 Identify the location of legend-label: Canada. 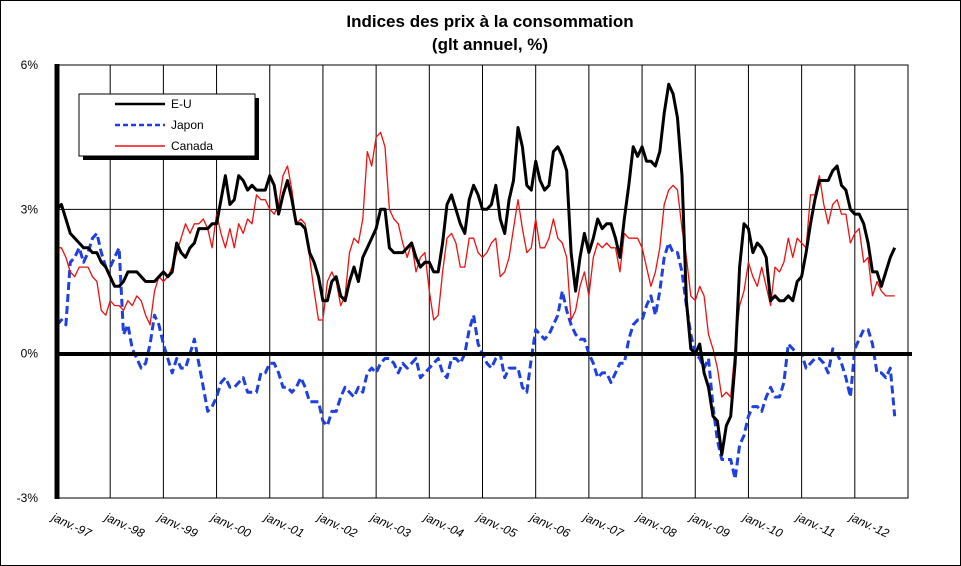
(192, 146).